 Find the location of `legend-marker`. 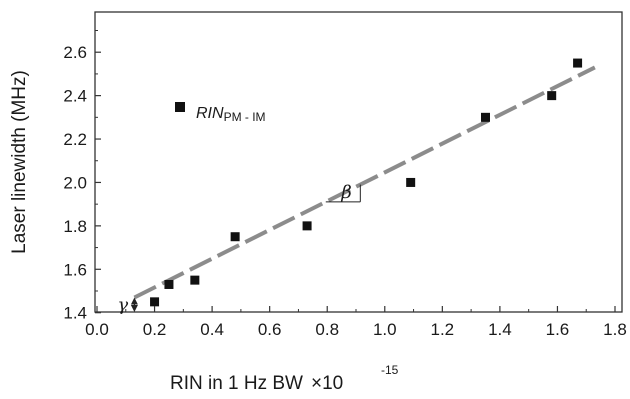

legend-marker is located at coordinates (180, 107).